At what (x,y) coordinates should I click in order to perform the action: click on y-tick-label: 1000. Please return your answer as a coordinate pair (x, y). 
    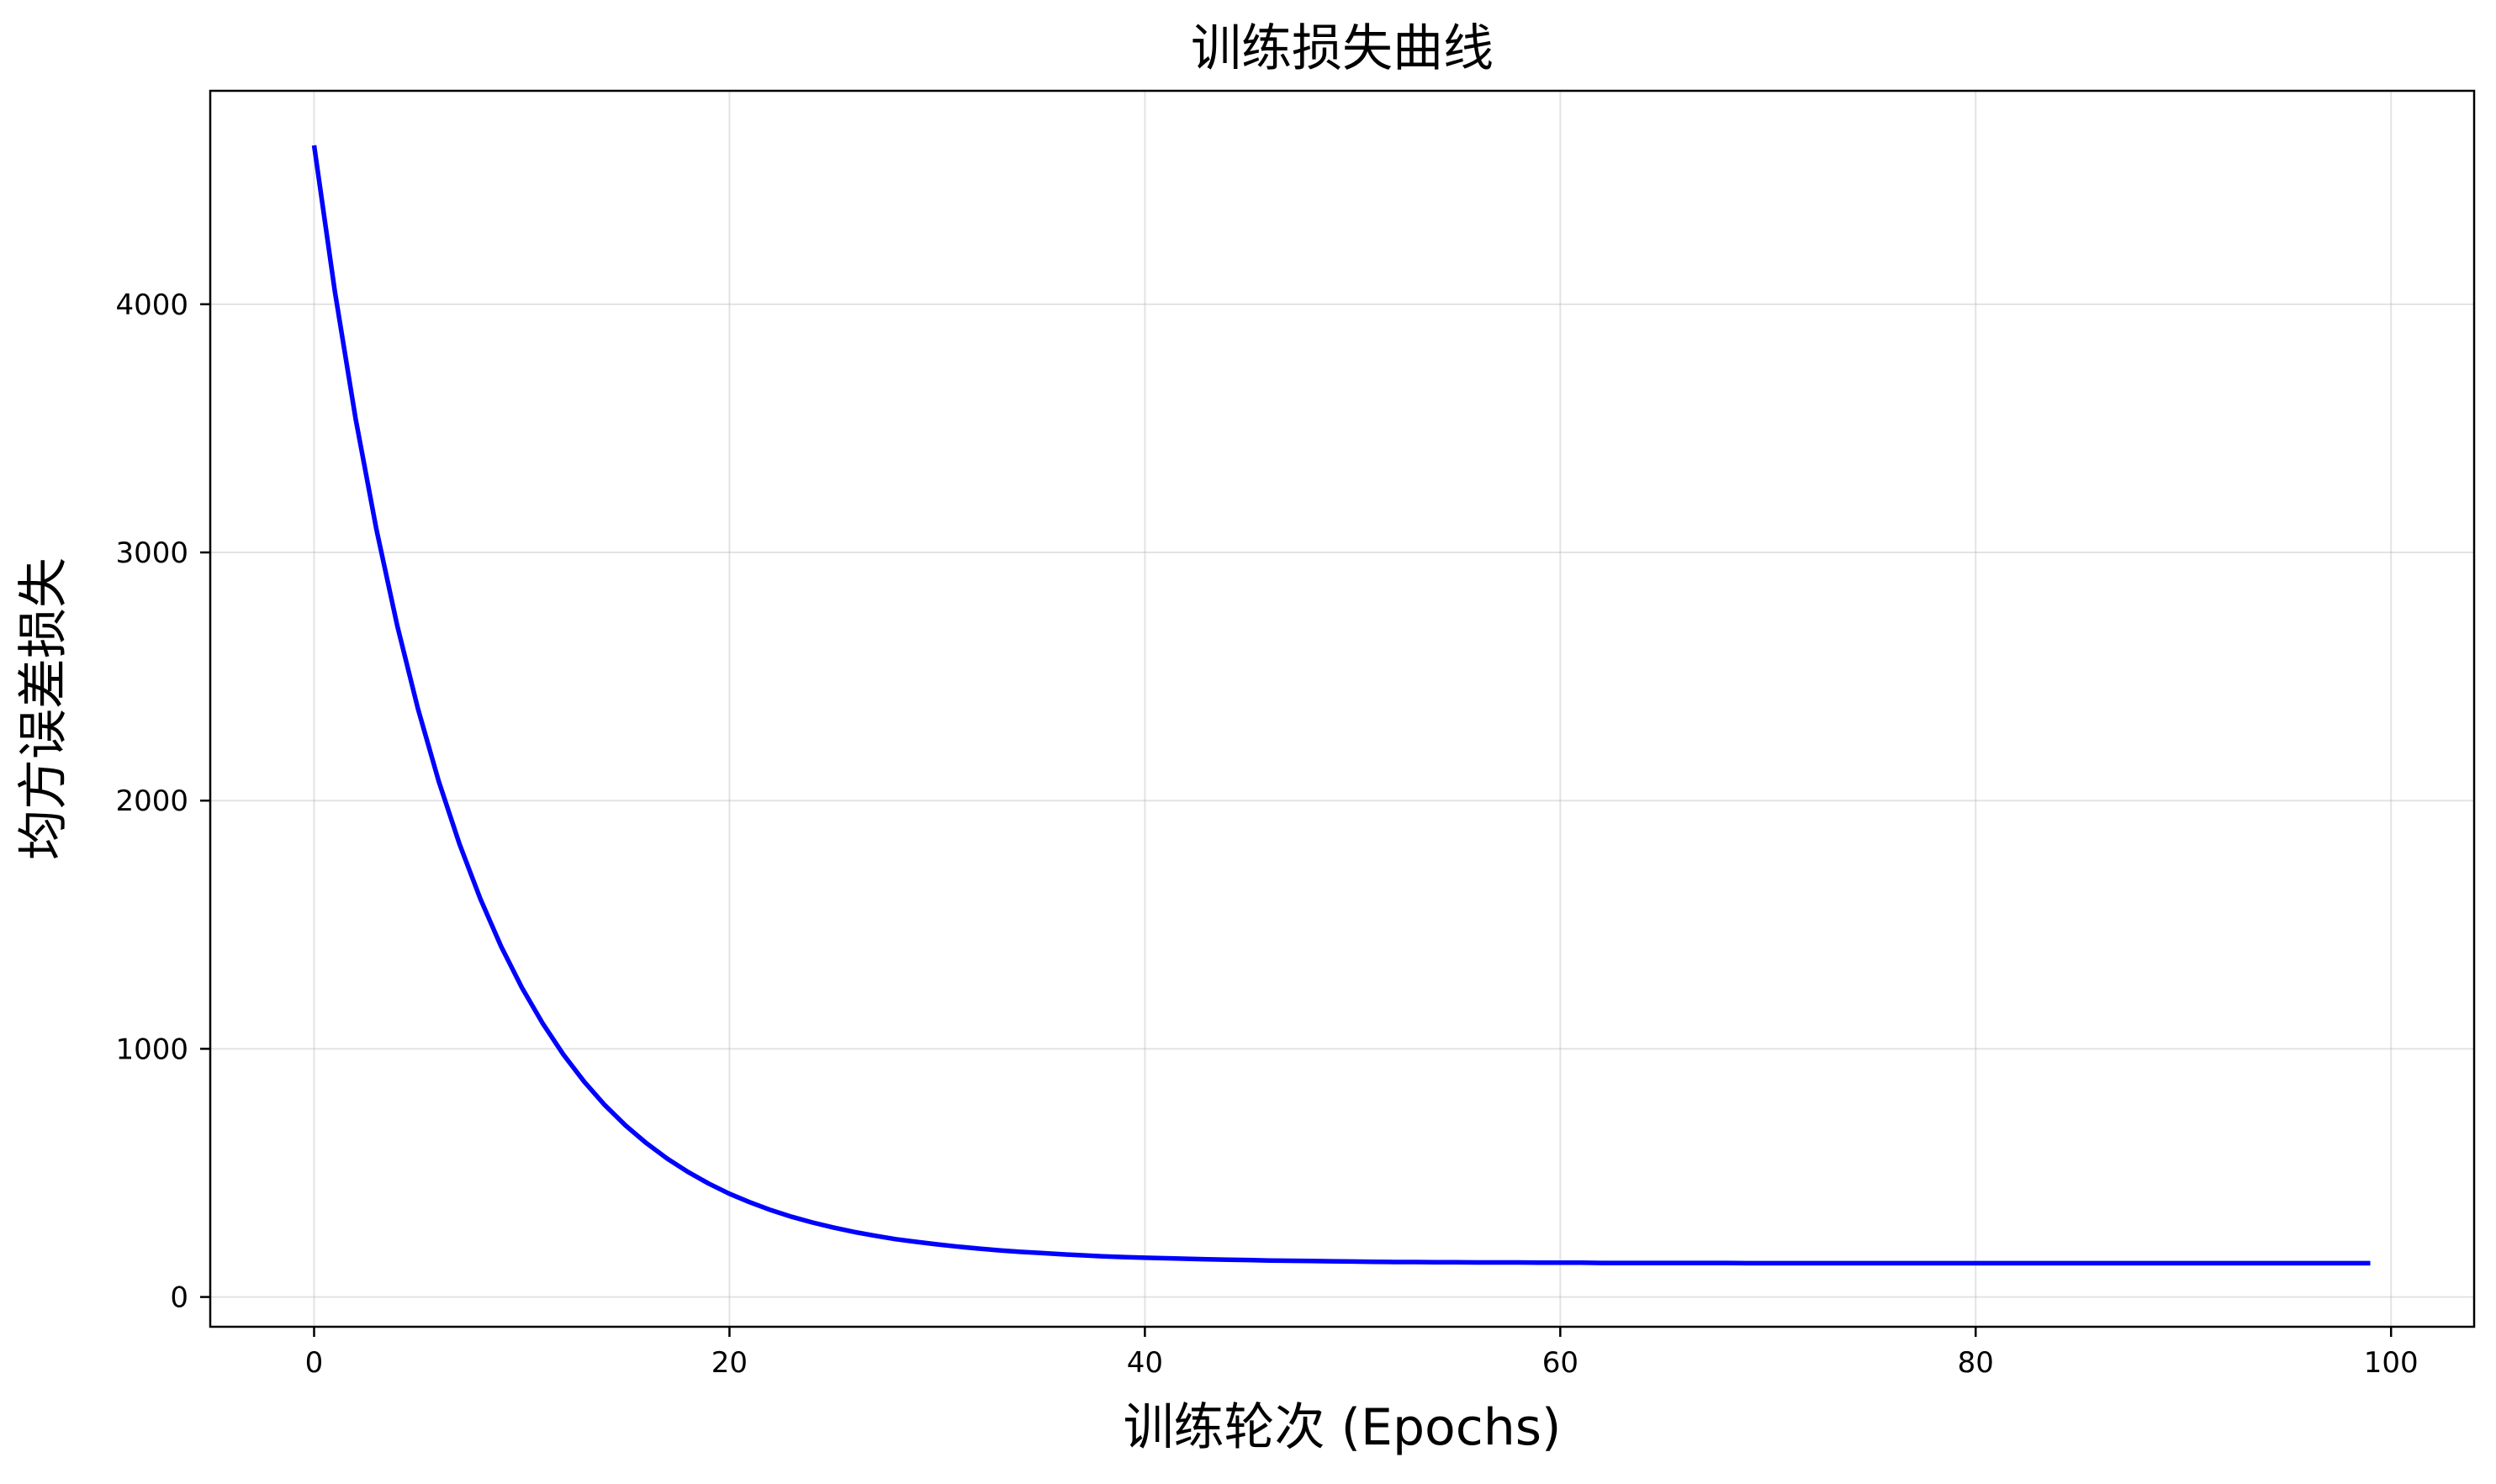
    Looking at the image, I should click on (151, 1049).